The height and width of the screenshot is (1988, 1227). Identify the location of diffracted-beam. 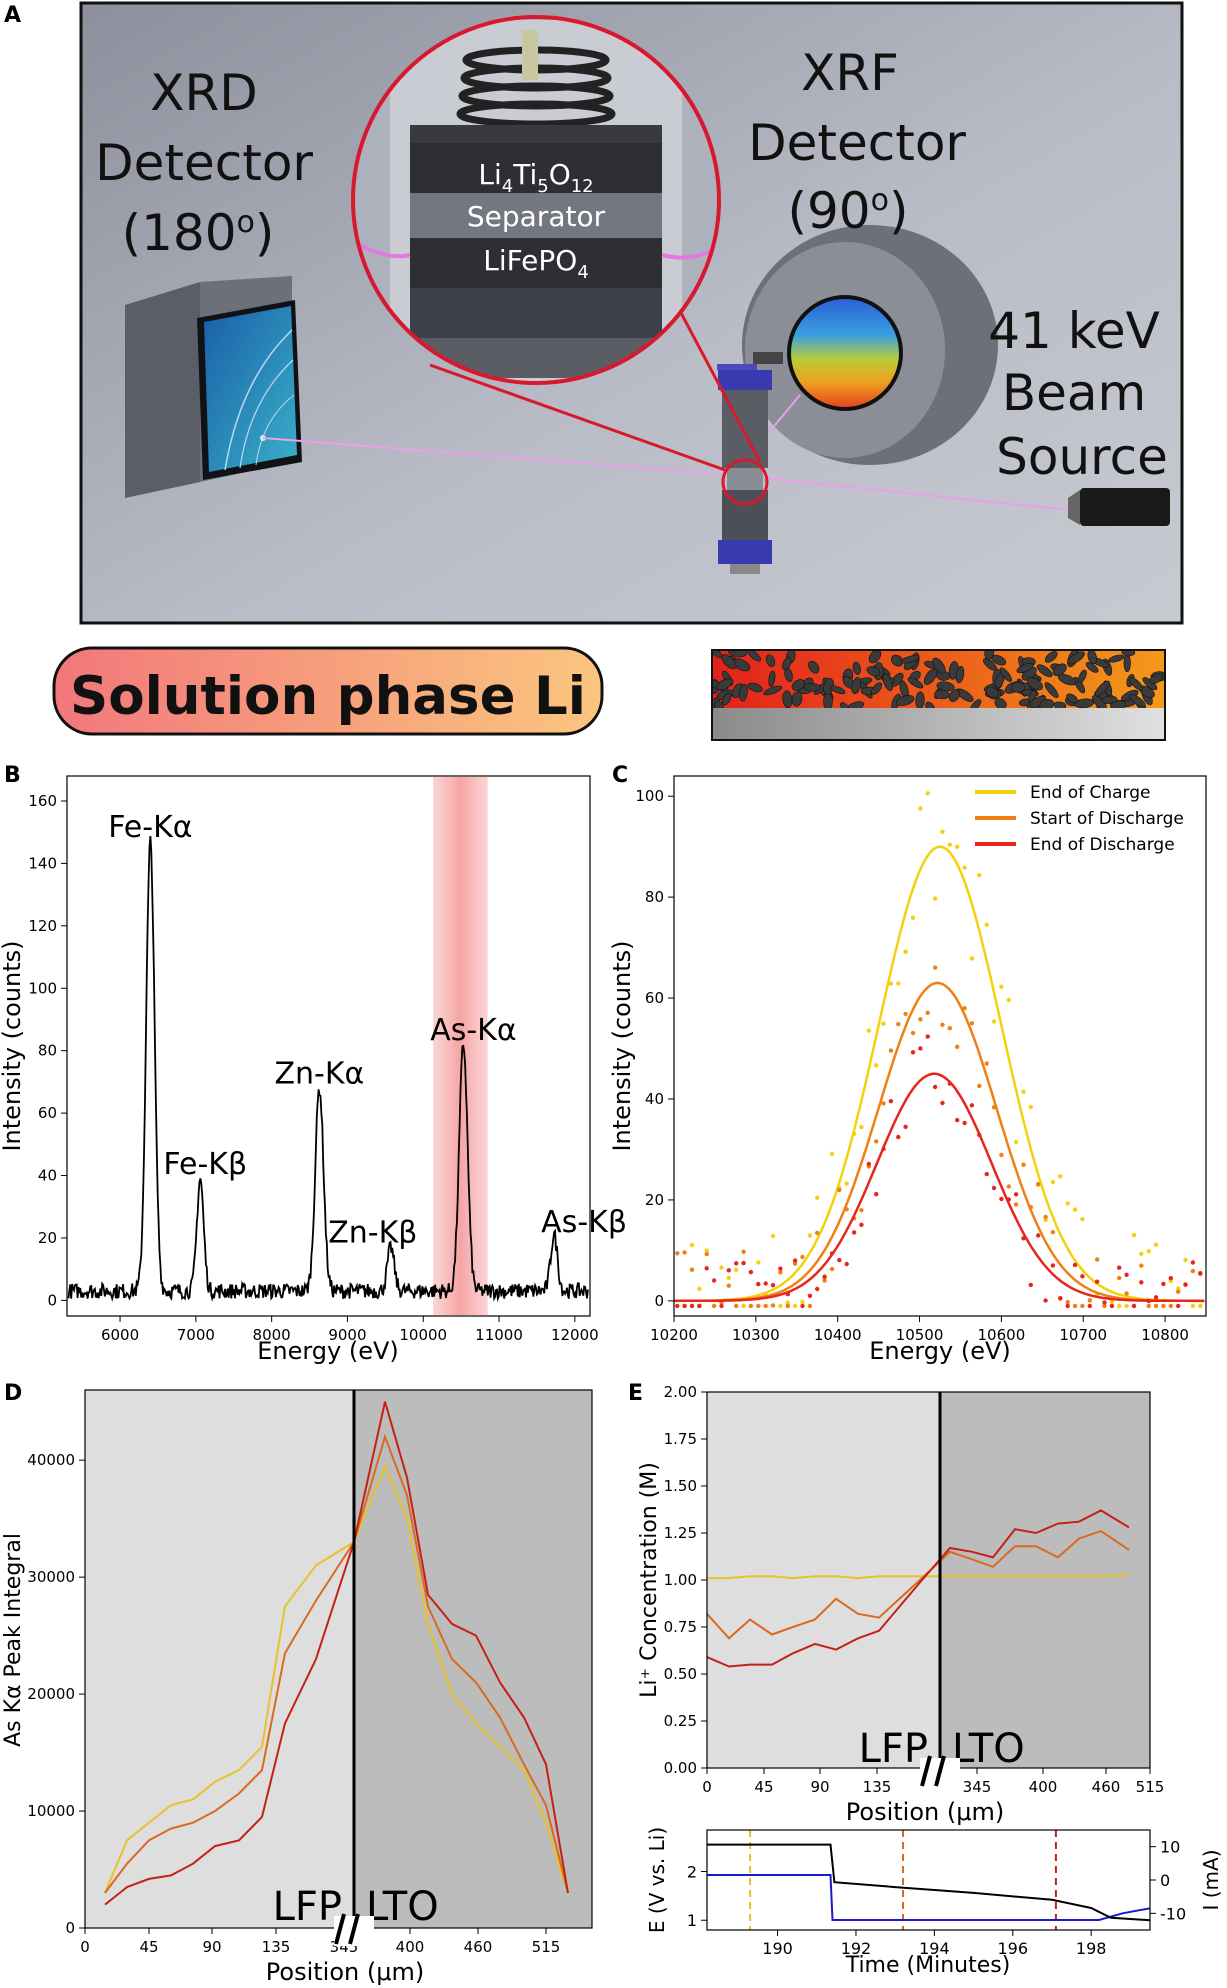
(499, 456).